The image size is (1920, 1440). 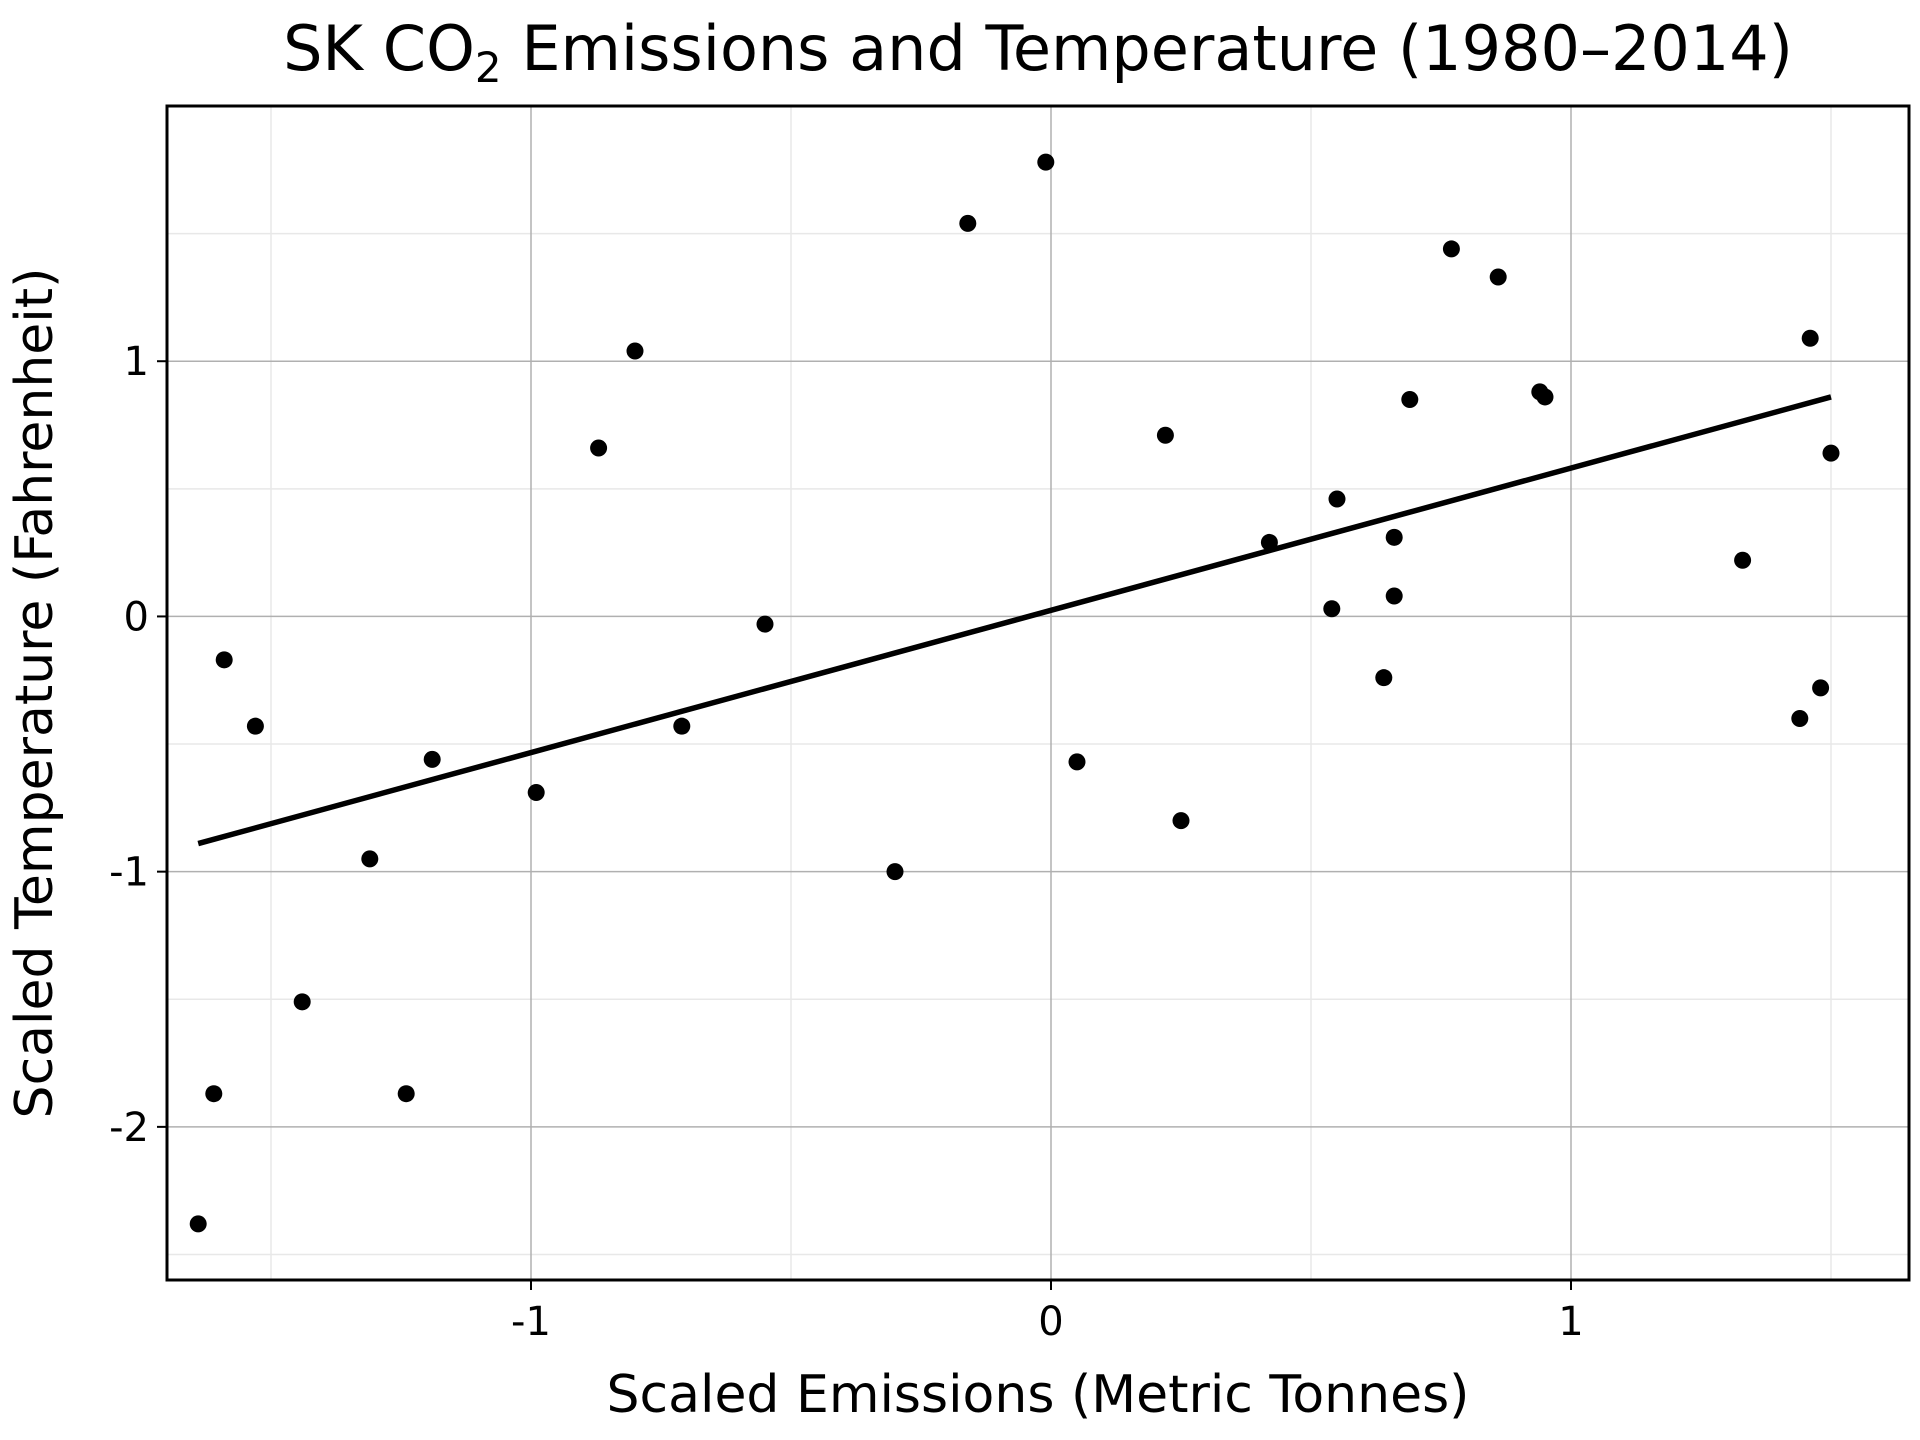 I want to click on x-tick-label: -1, so click(x=531, y=1322).